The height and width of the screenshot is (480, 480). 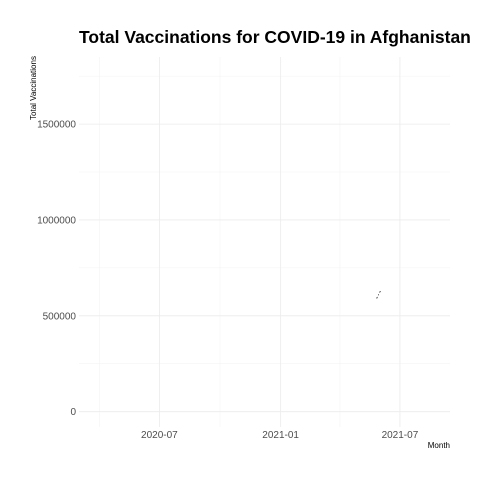 What do you see at coordinates (439, 445) in the screenshot?
I see `x-axis-label: Month` at bounding box center [439, 445].